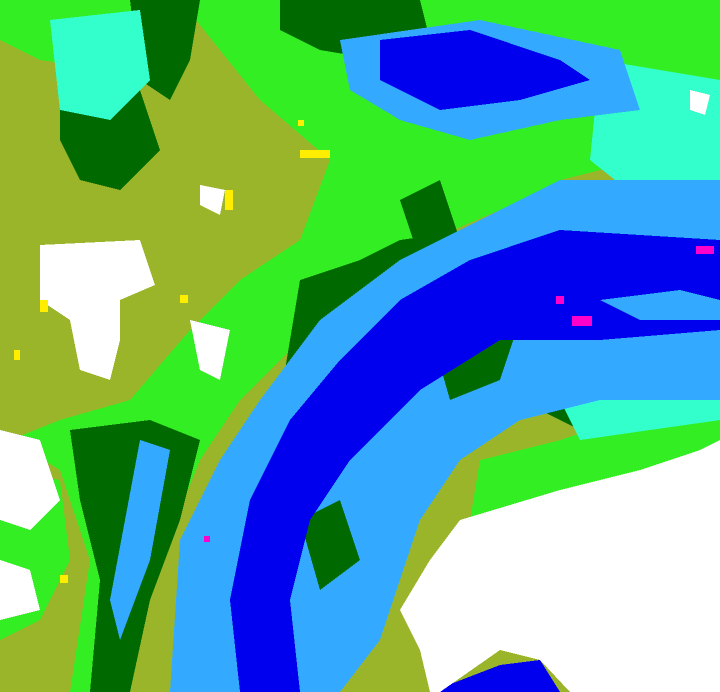 The image size is (720, 692). I want to click on light-blue-area, so click(660, 305).